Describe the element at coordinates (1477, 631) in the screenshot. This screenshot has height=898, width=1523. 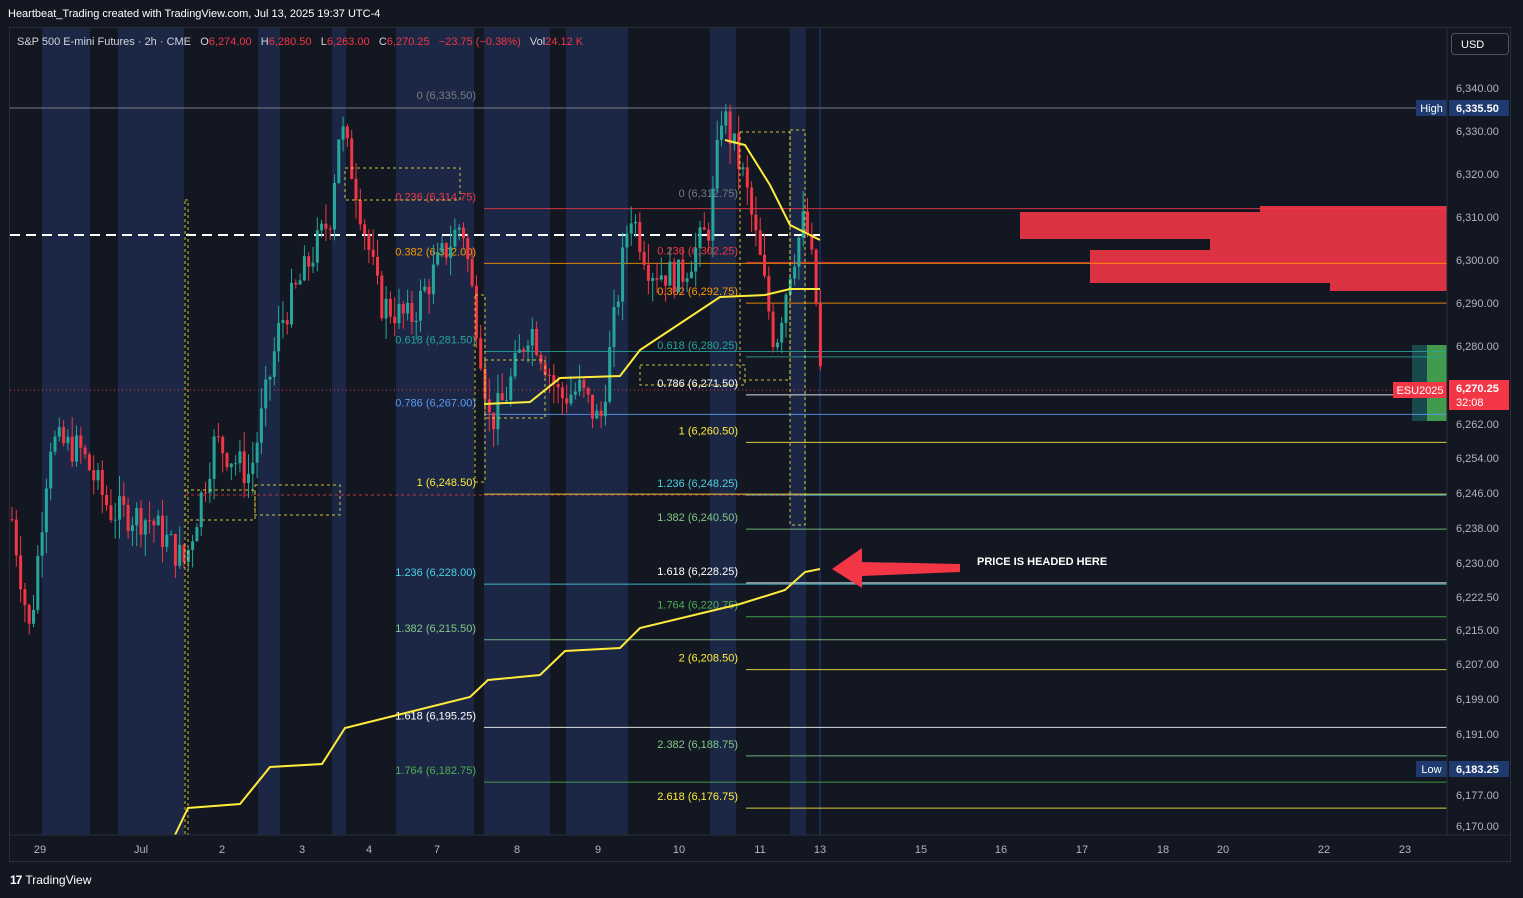
I see `y-tick-label: 6,215.00` at that location.